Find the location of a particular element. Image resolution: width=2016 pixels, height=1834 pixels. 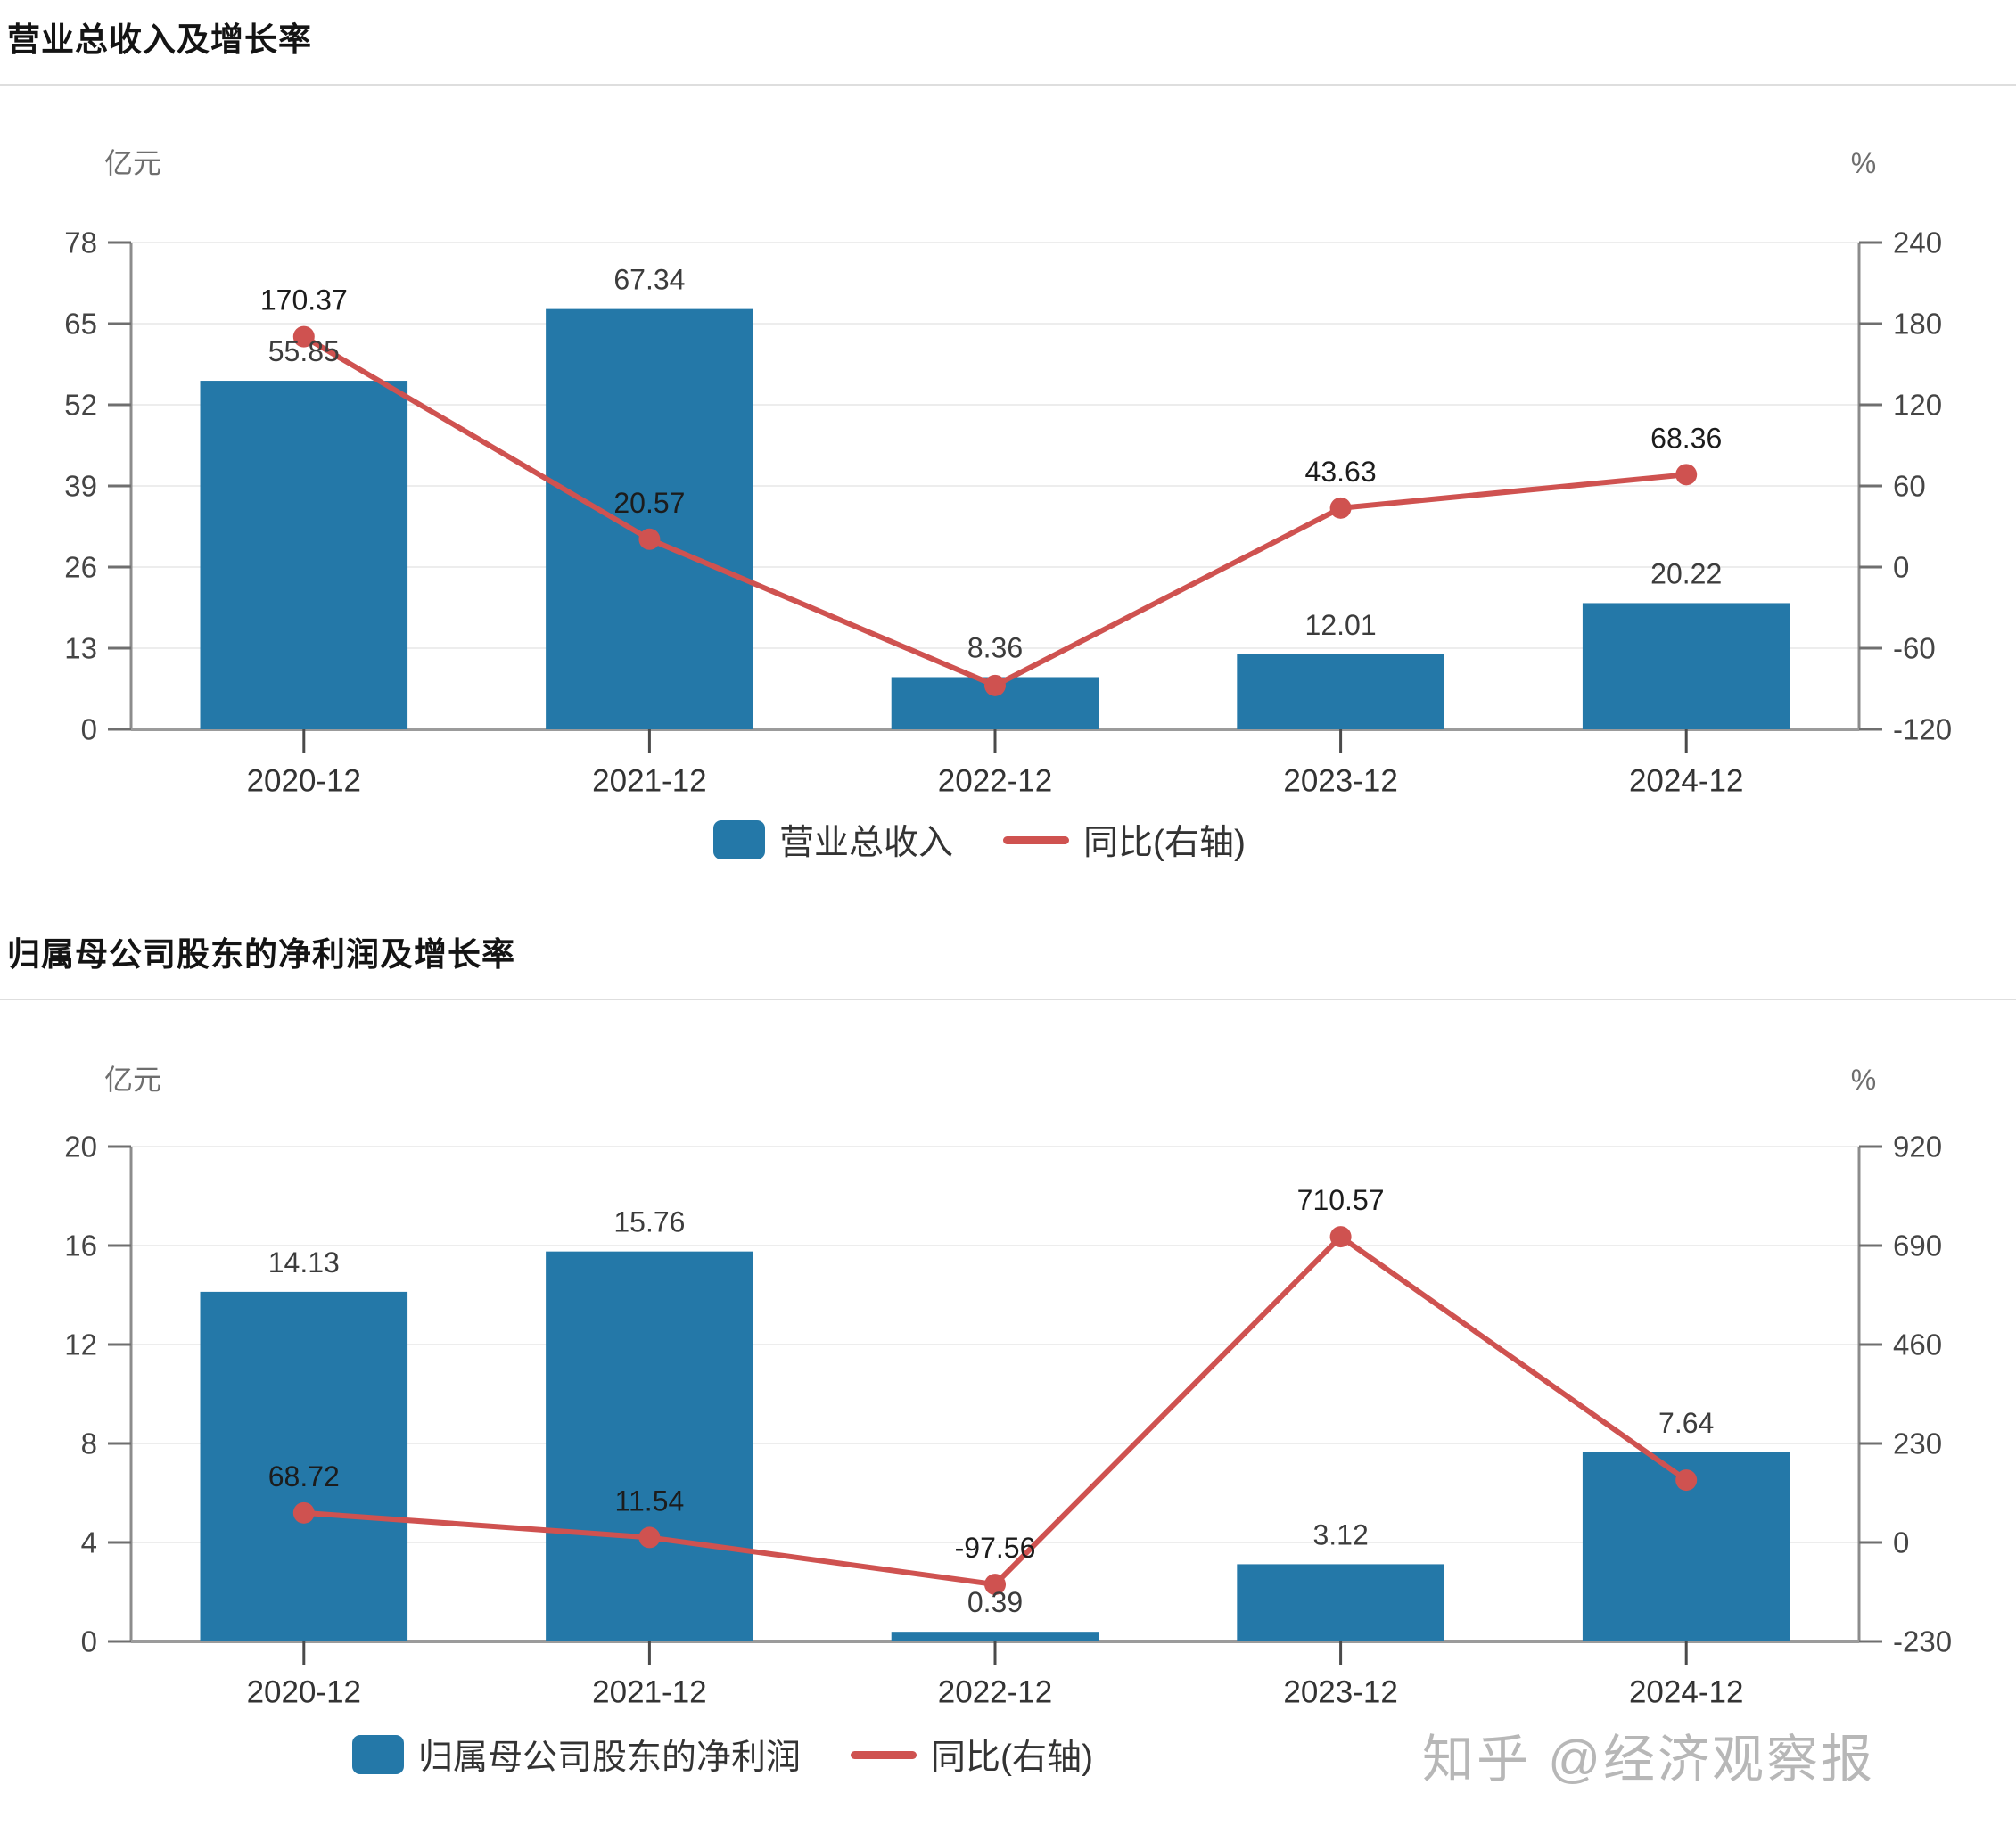

right-axis-tick-label: -120 is located at coordinates (1922, 729).